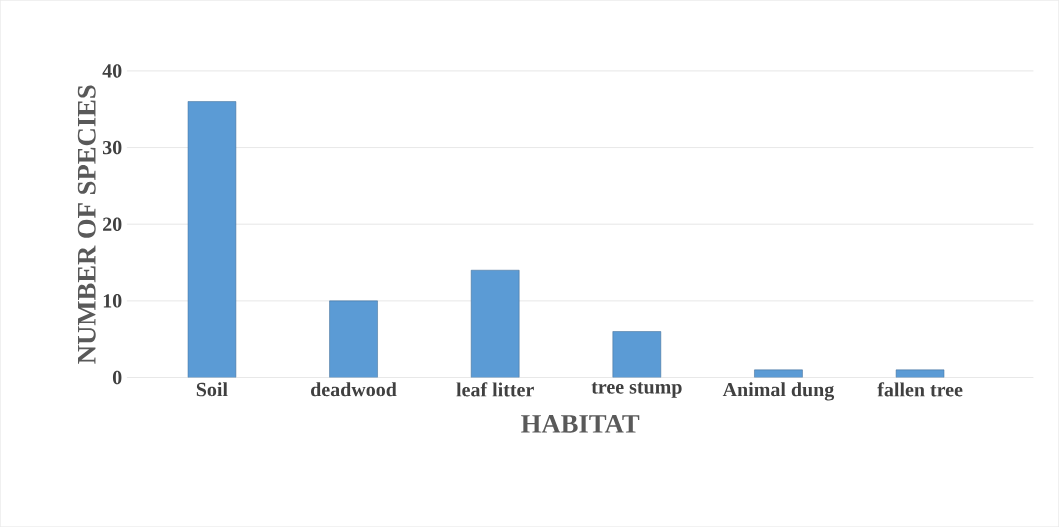 Image resolution: width=1059 pixels, height=527 pixels. I want to click on x-tick-label: Soil, so click(212, 389).